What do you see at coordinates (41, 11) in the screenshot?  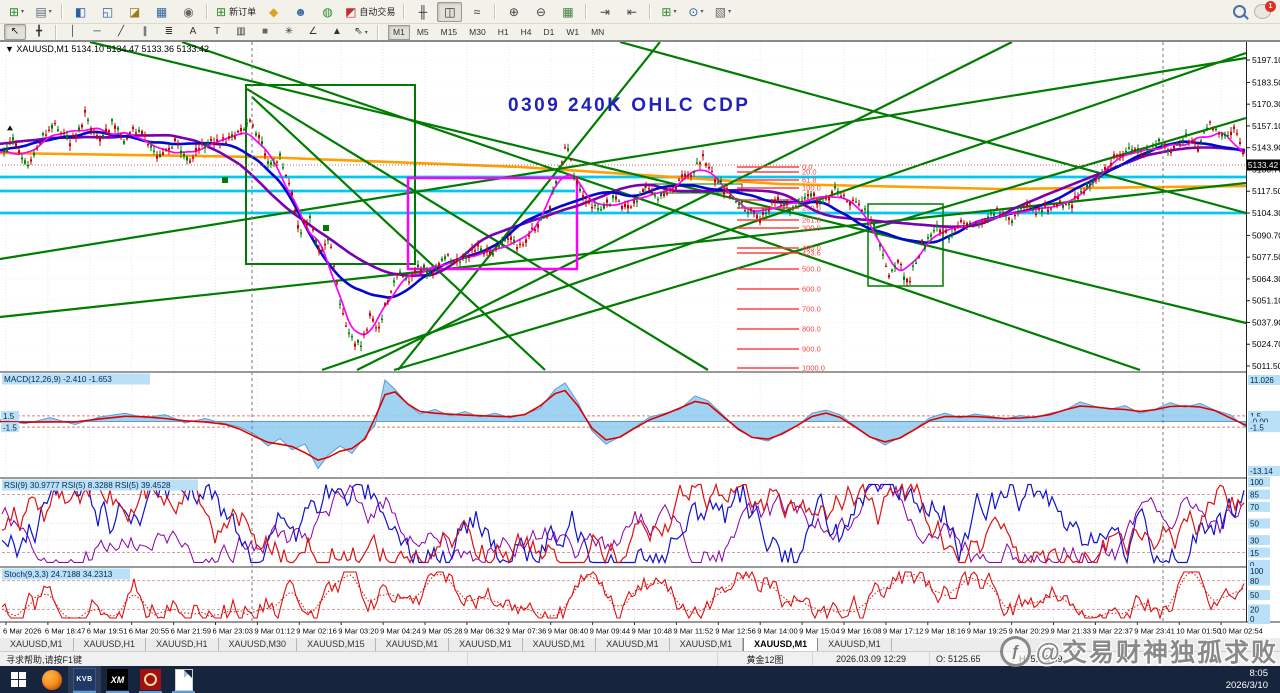 I see `profiles-icon-glyph: ▤` at bounding box center [41, 11].